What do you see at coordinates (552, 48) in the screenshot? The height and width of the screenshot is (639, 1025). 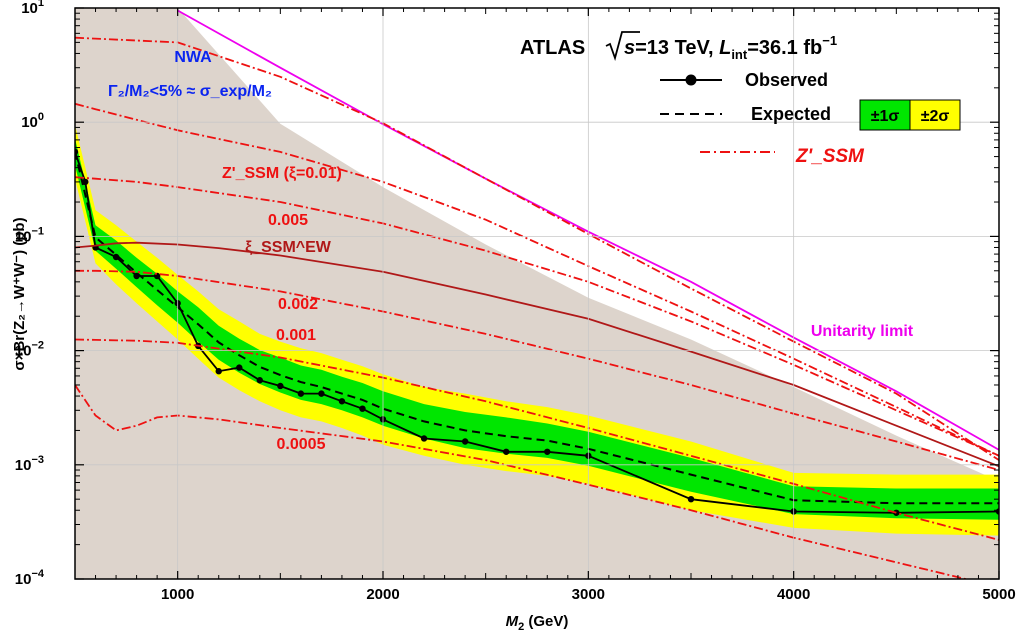 I see `atlas-label: ATLAS` at bounding box center [552, 48].